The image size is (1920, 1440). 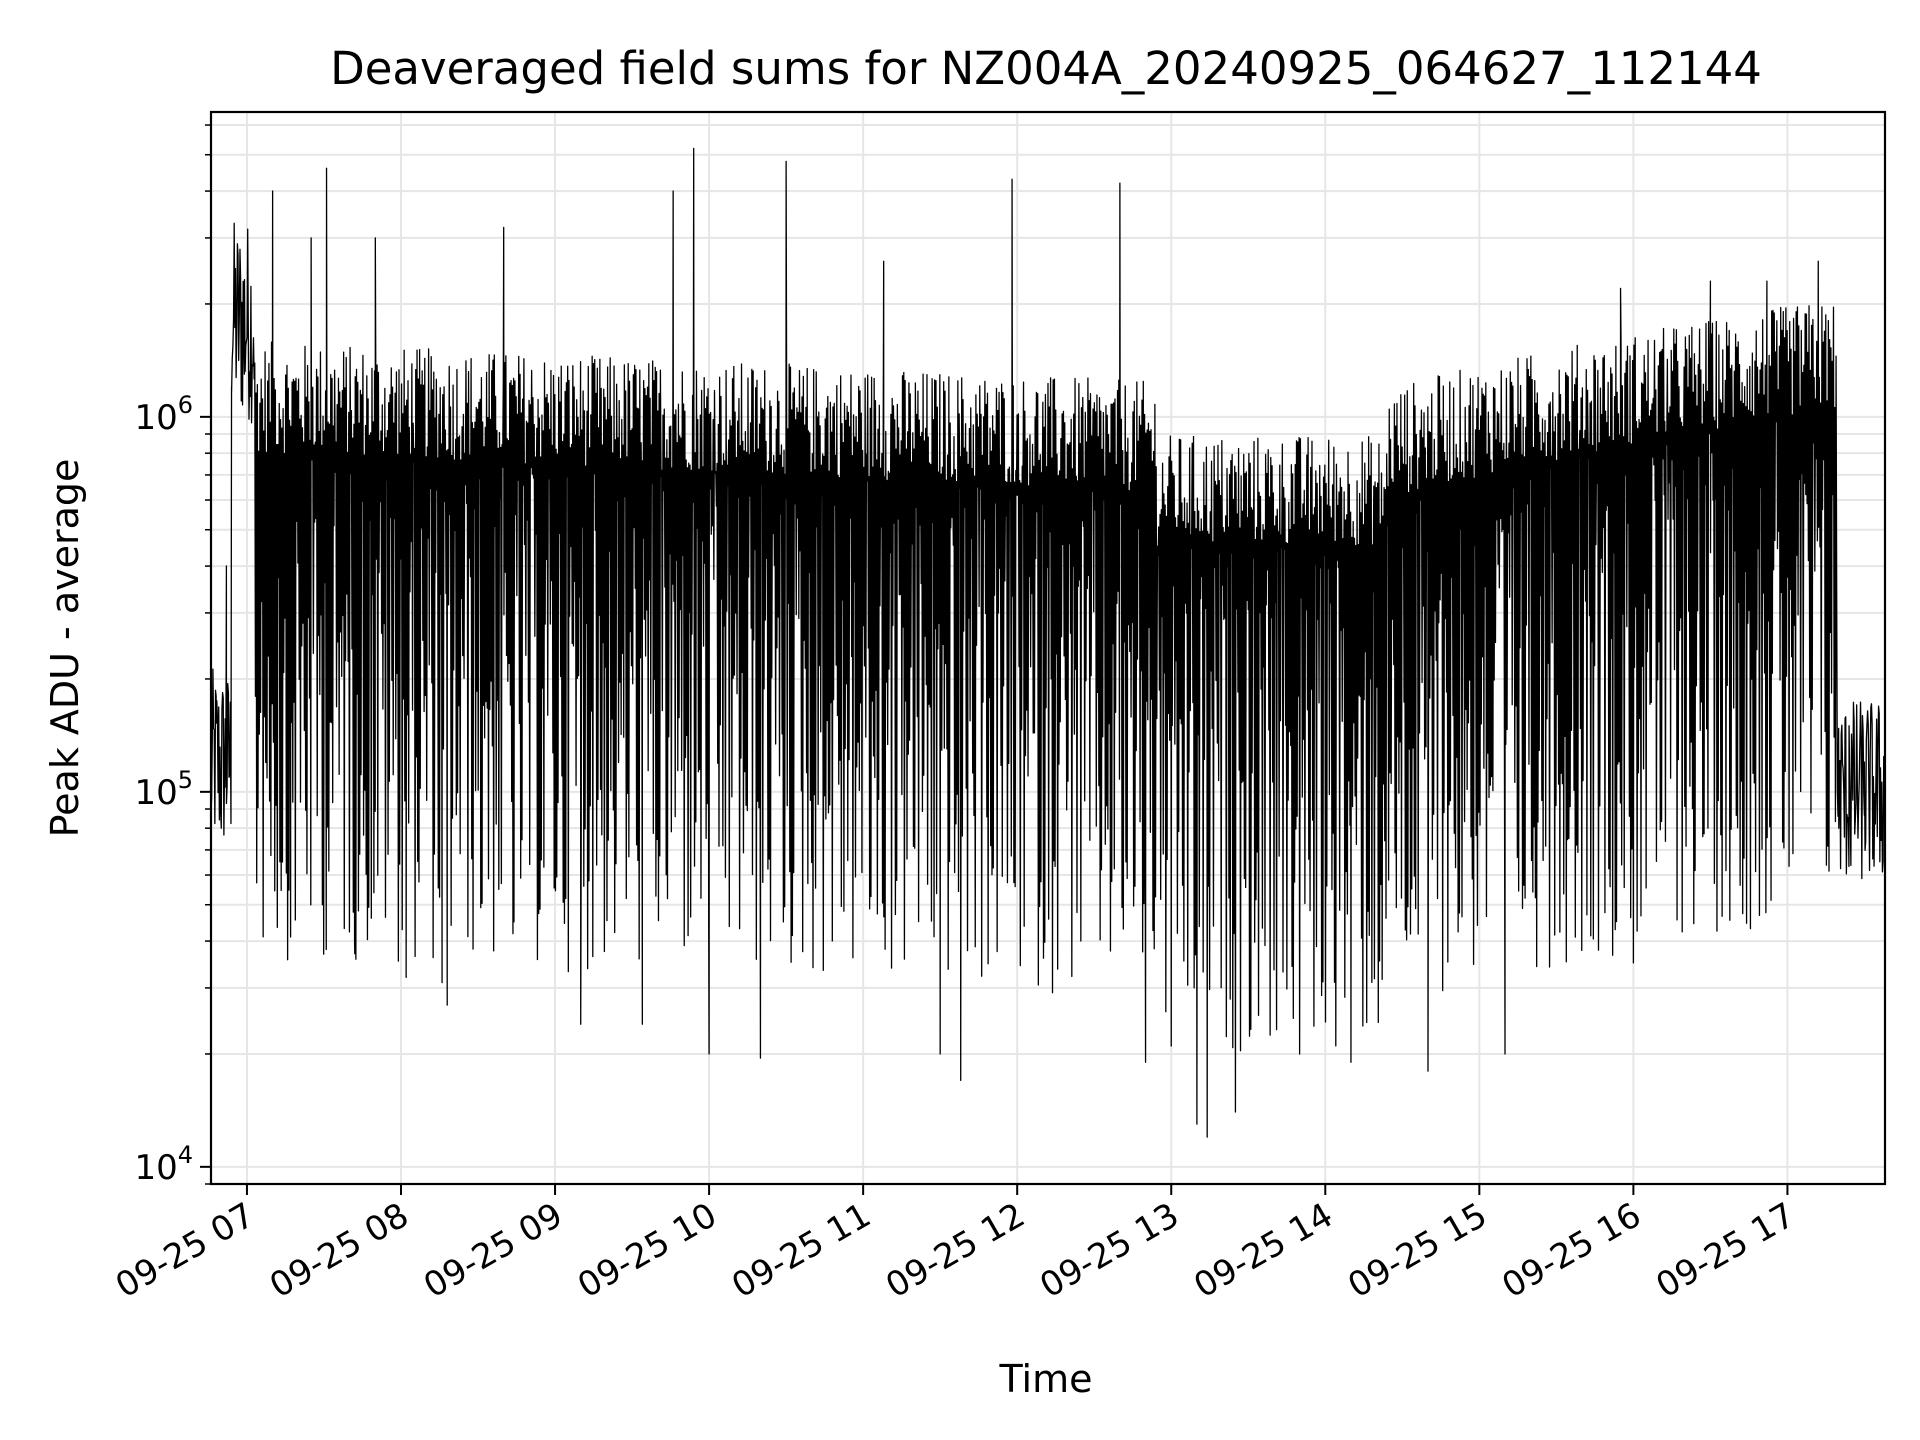 What do you see at coordinates (163, 1164) in the screenshot?
I see `y-tick-label: 10⁴` at bounding box center [163, 1164].